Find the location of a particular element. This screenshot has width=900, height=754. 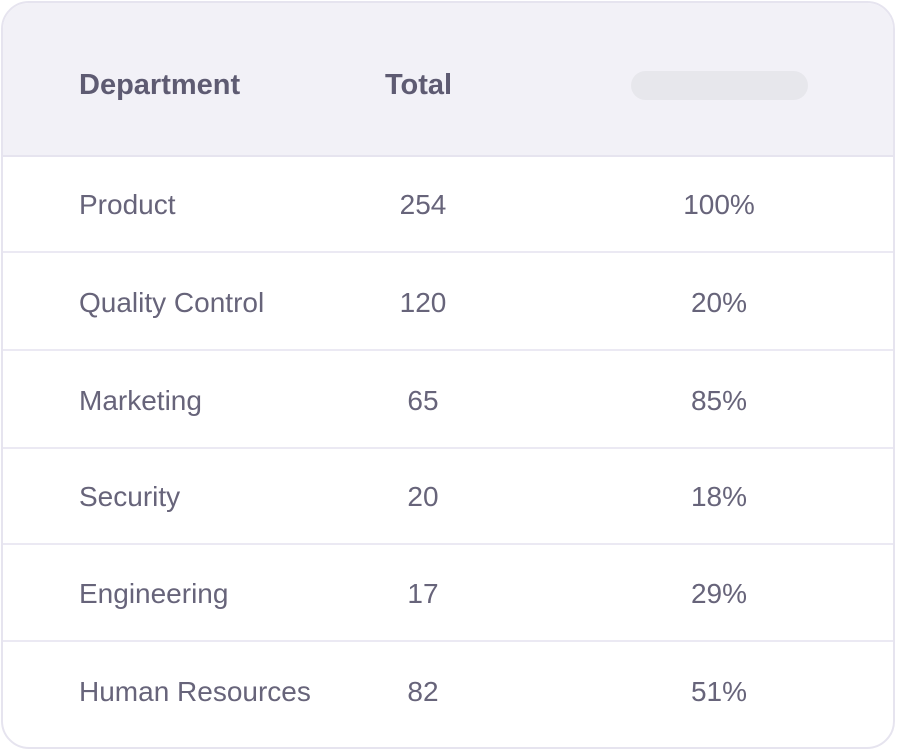

total-cell: 82 is located at coordinates (423, 691).